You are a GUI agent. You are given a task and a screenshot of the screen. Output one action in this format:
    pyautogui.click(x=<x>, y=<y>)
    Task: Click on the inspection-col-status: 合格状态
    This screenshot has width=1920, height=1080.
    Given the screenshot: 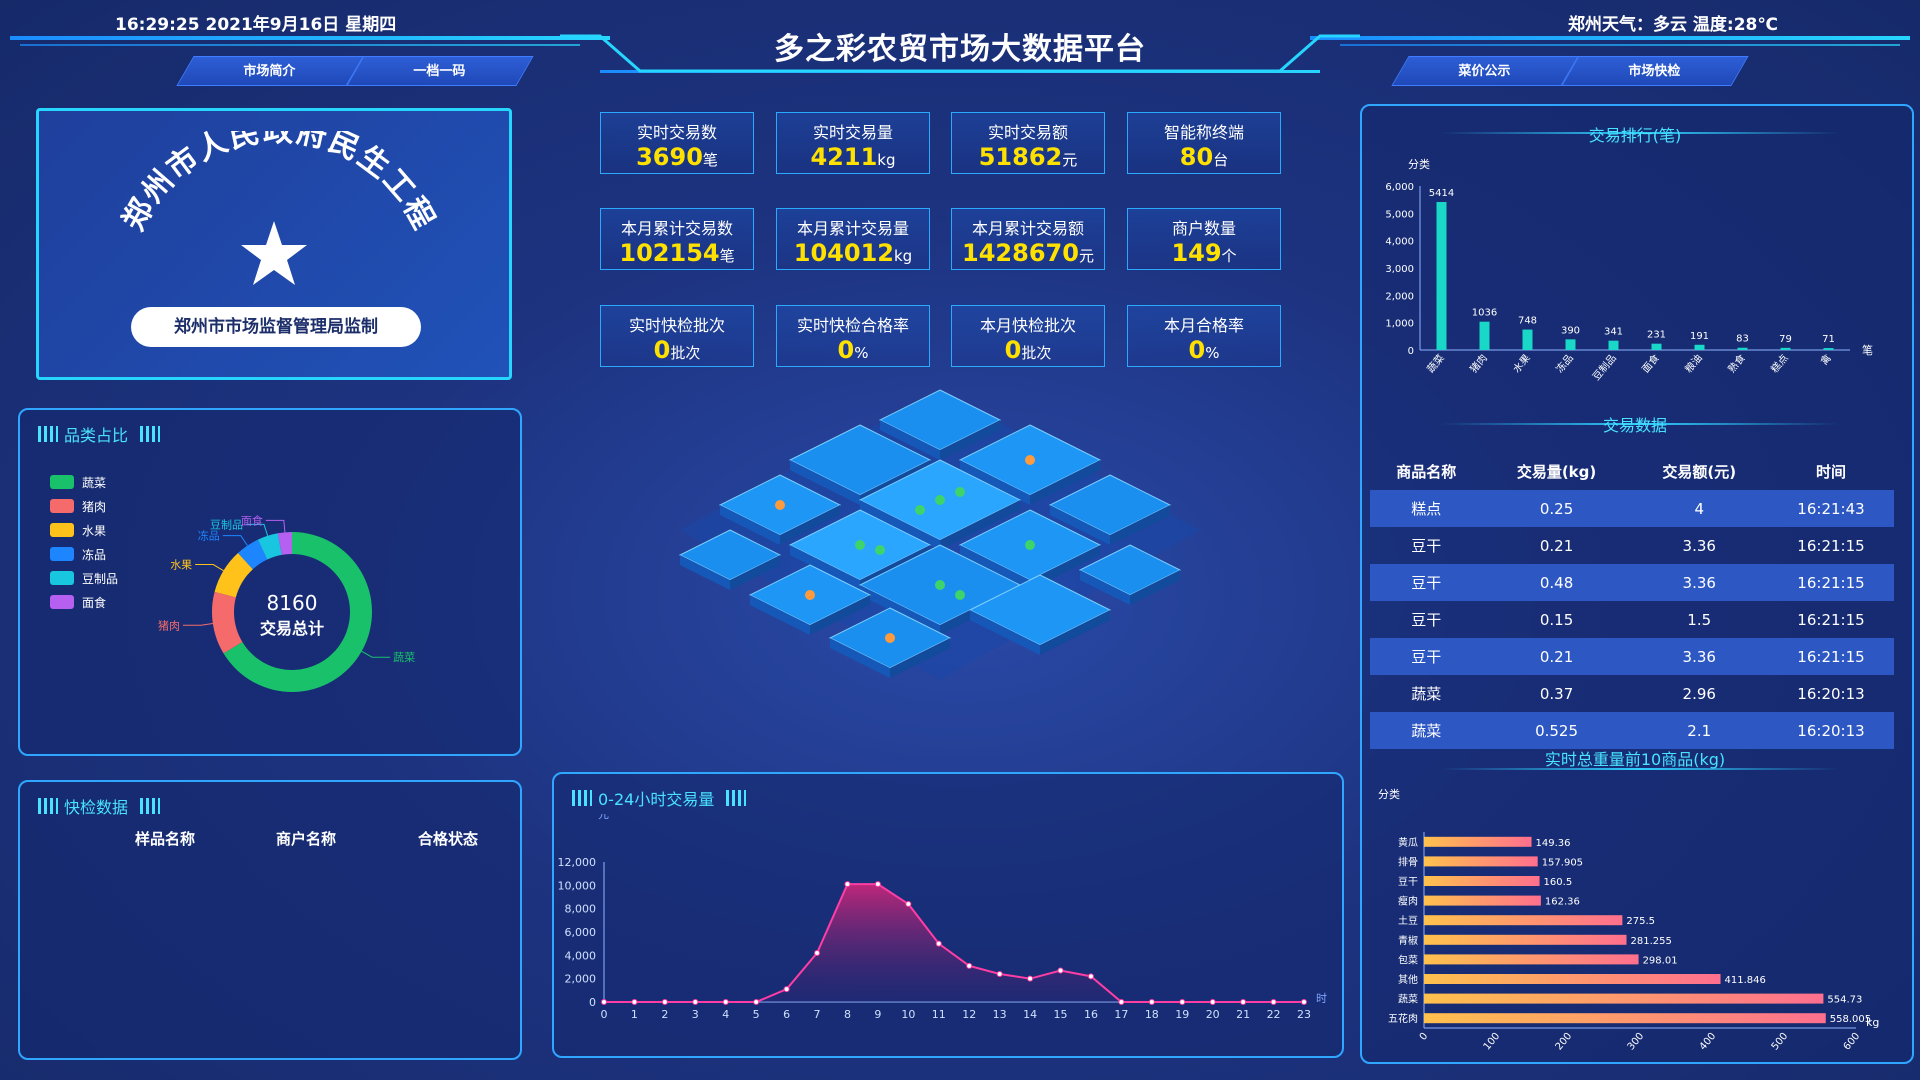 What is the action you would take?
    pyautogui.click(x=448, y=839)
    